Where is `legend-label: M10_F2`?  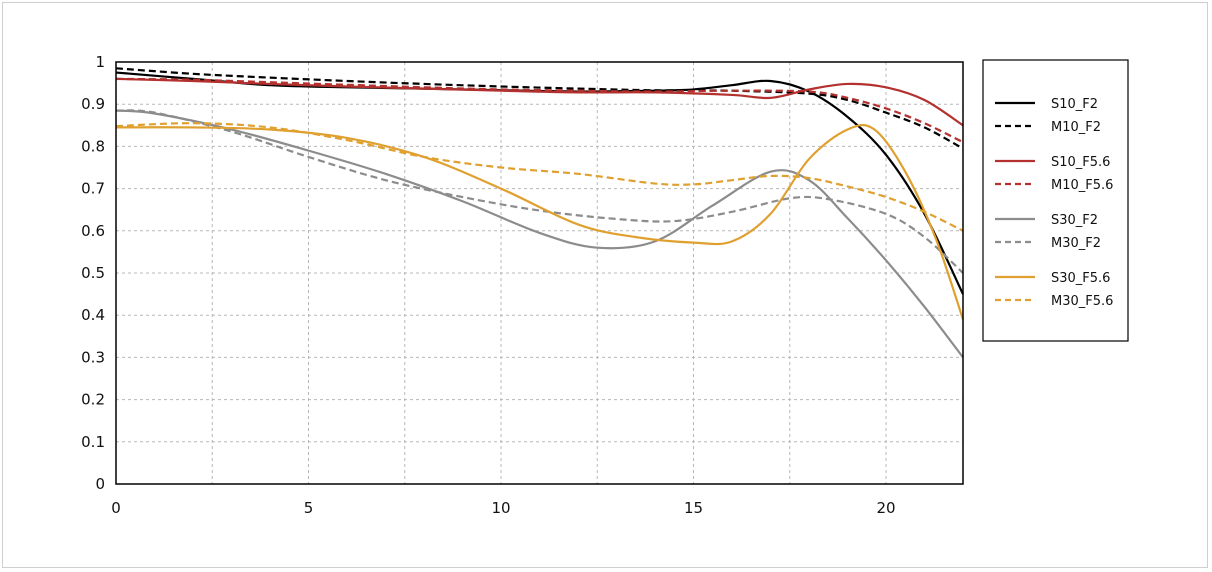
legend-label: M10_F2 is located at coordinates (1076, 127).